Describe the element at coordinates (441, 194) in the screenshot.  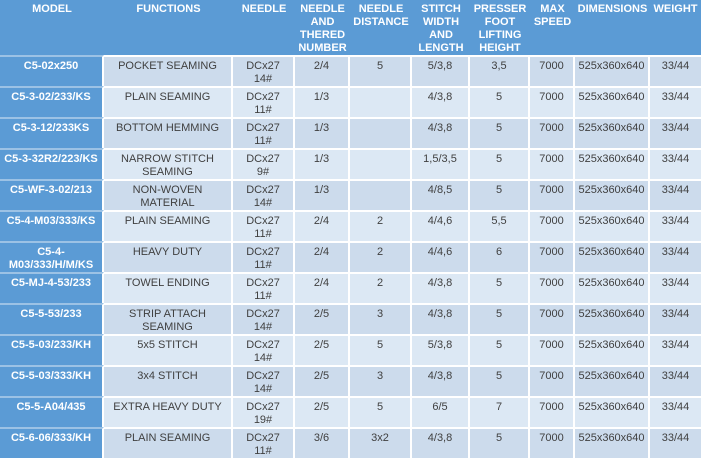
I see `cell-stitch-width-length: 4/8,5` at that location.